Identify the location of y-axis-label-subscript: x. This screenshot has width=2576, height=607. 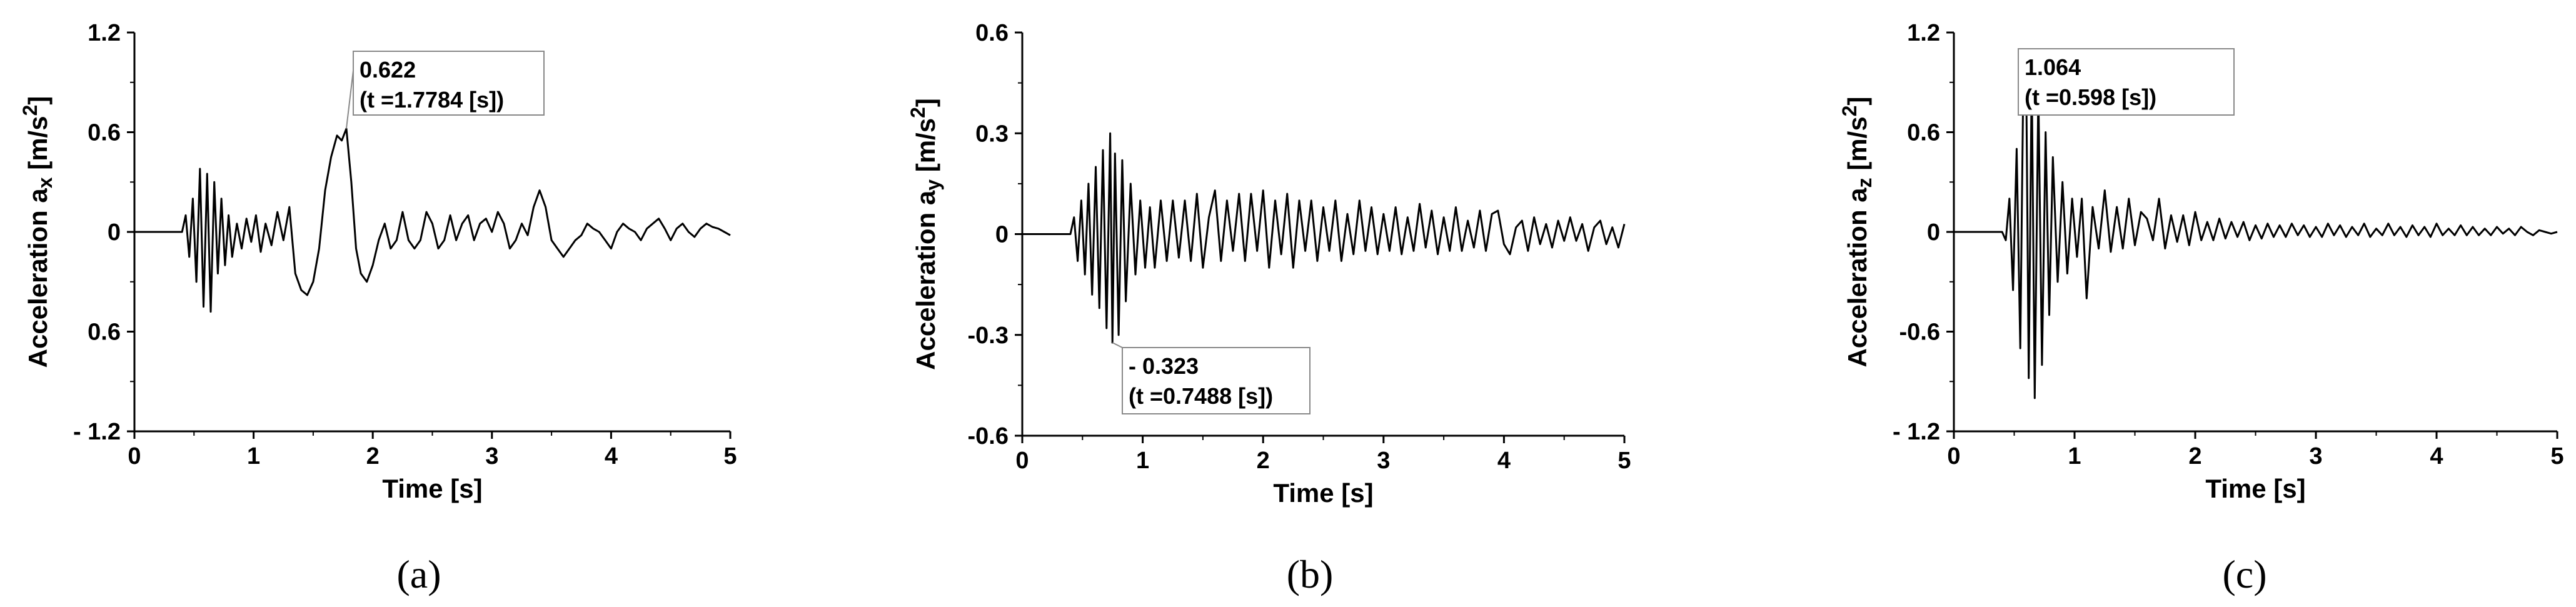
(45, 182).